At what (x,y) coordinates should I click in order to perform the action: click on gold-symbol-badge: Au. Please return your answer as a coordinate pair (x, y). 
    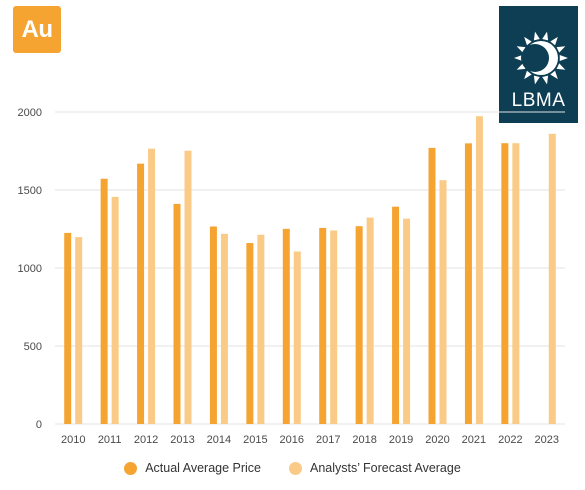
    Looking at the image, I should click on (37, 29).